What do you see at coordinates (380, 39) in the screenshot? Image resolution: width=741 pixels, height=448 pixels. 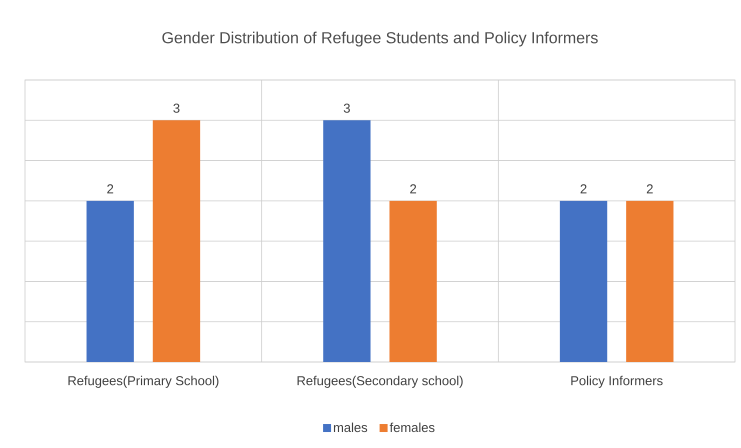 I see `chart-title: Gender Distribution of Refugee Students and Policy Informers` at bounding box center [380, 39].